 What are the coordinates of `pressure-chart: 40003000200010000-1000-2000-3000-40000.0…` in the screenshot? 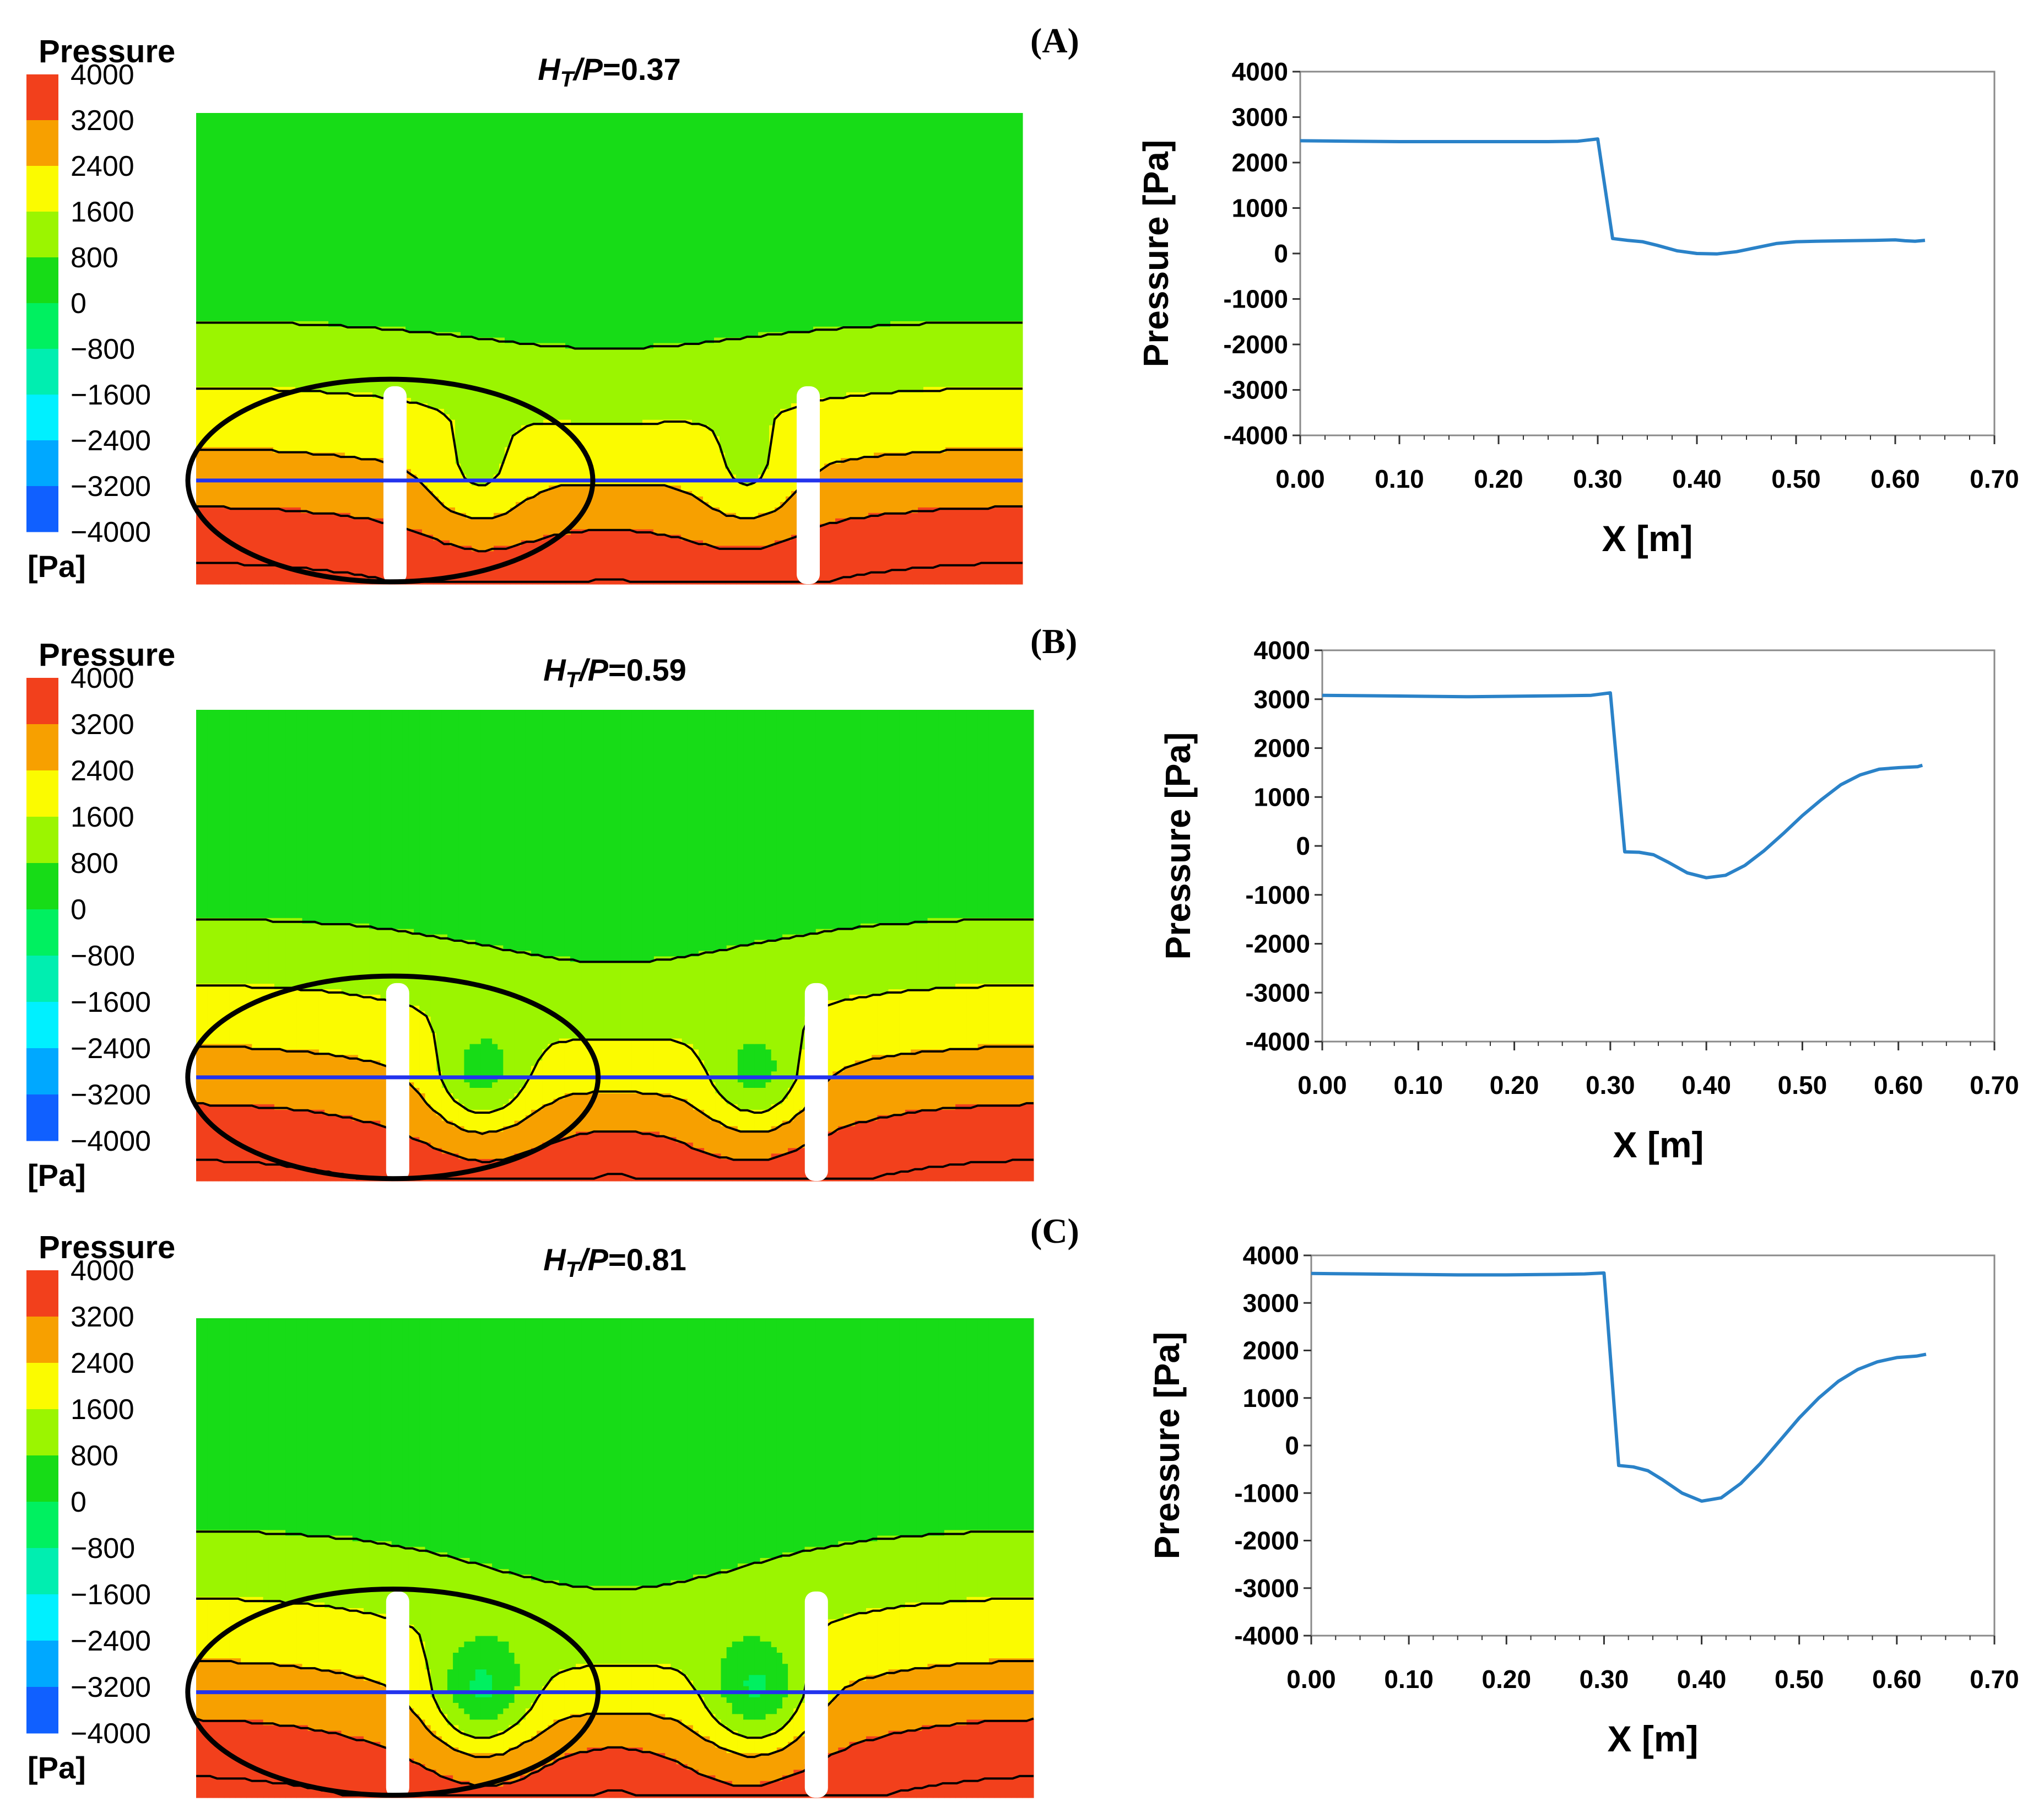 It's located at (1588, 900).